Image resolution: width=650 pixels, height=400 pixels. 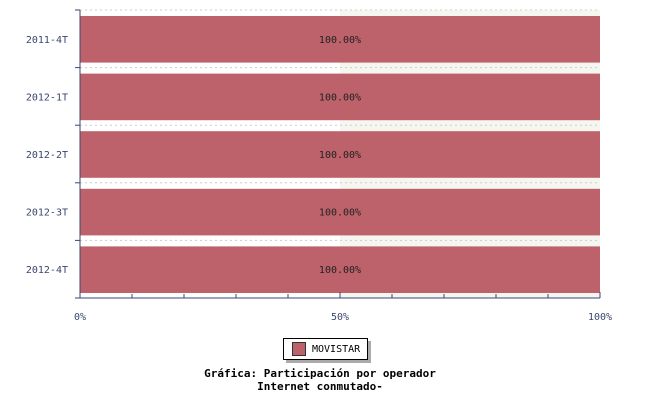 I want to click on chart-subtitle: Internet conmutado-, so click(x=320, y=386).